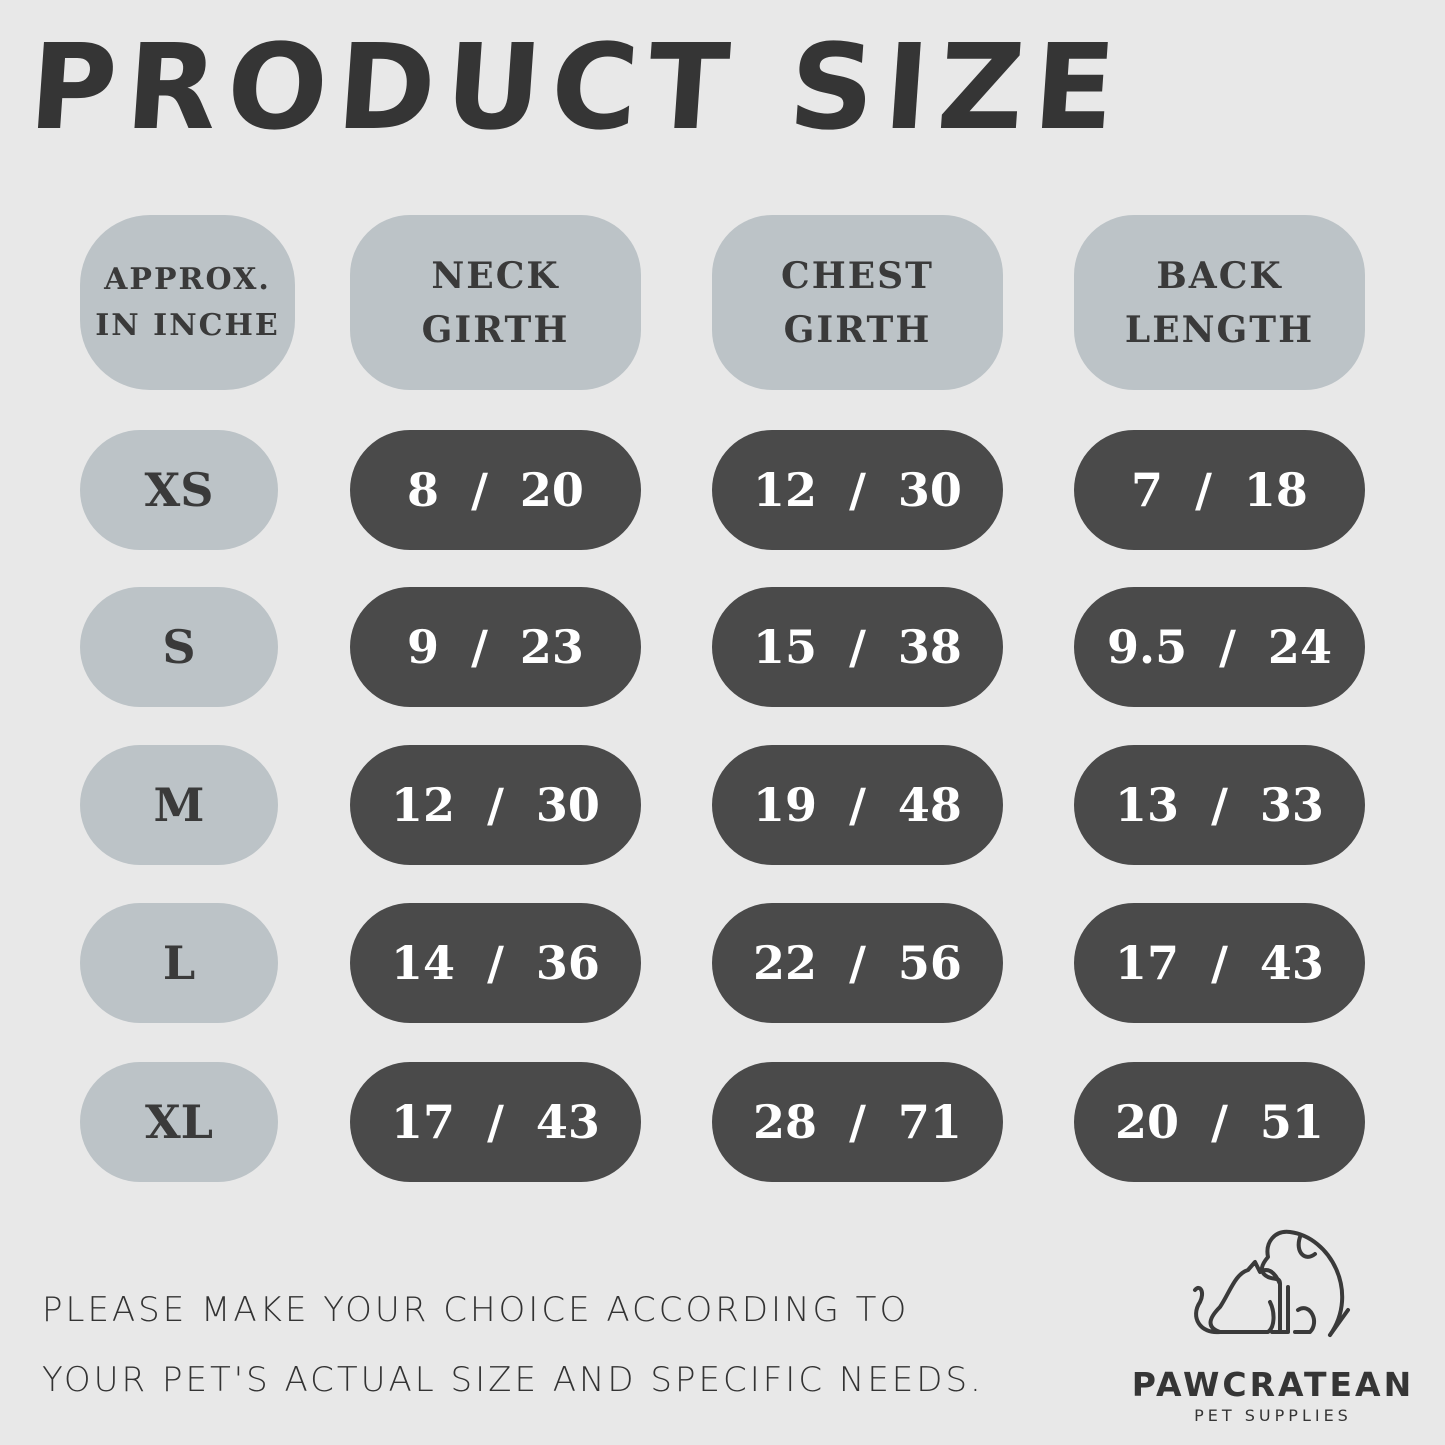 This screenshot has height=1445, width=1445. What do you see at coordinates (495, 490) in the screenshot?
I see `neck-girth-value: 8 / 20` at bounding box center [495, 490].